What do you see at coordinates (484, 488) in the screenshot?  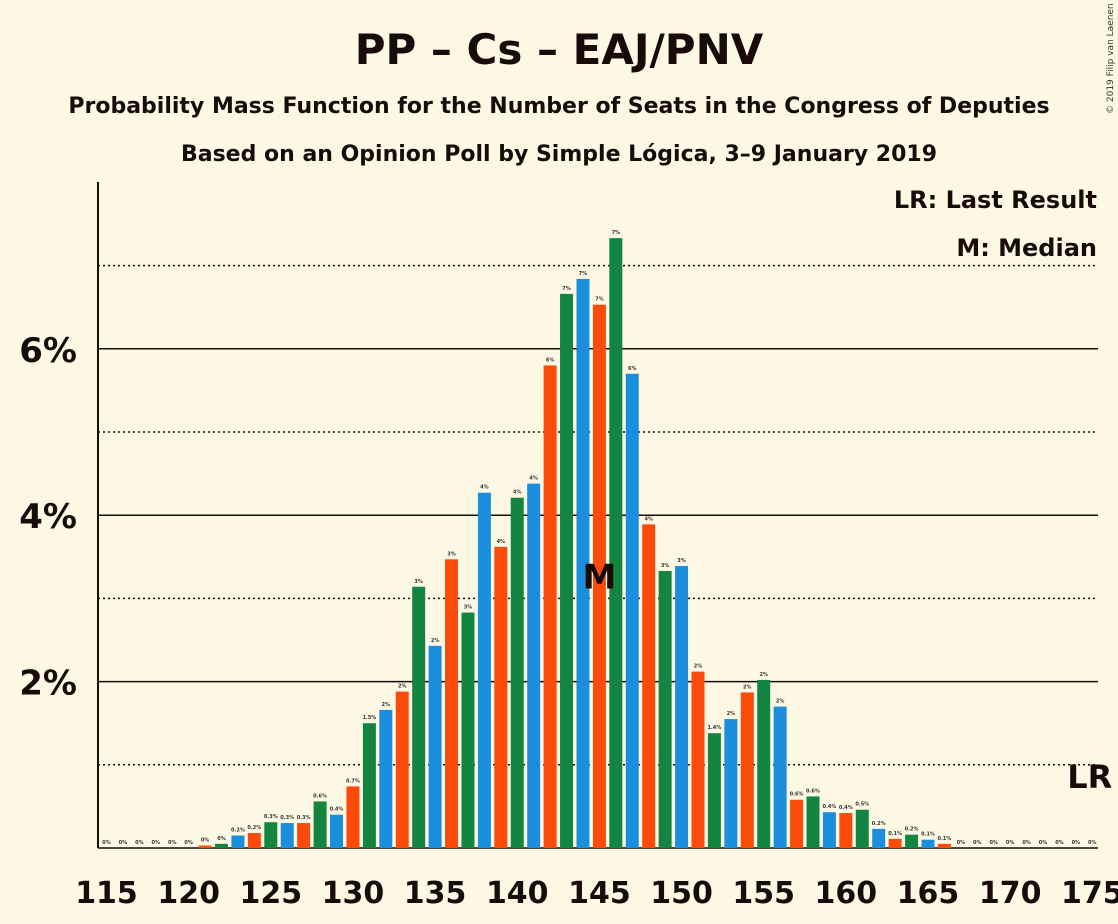 I see `bar-label-seat-138: 4%` at bounding box center [484, 488].